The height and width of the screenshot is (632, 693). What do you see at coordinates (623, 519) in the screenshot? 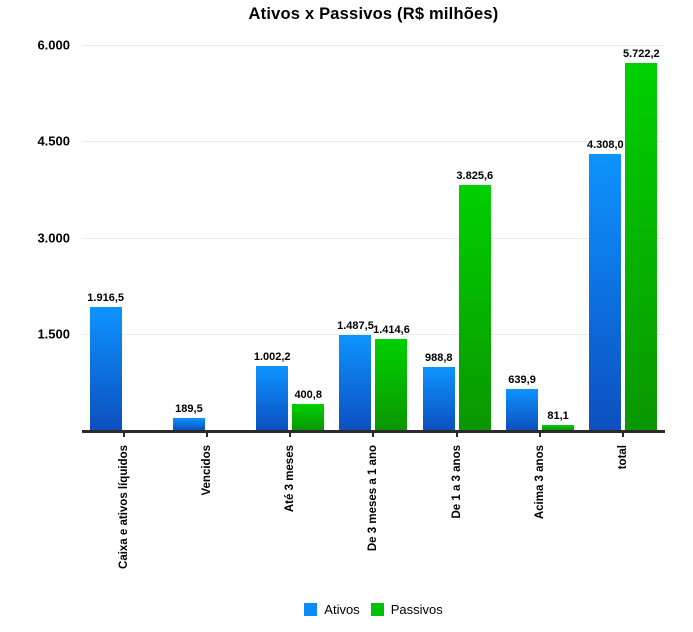
I see `x-label-cell: total` at bounding box center [623, 519].